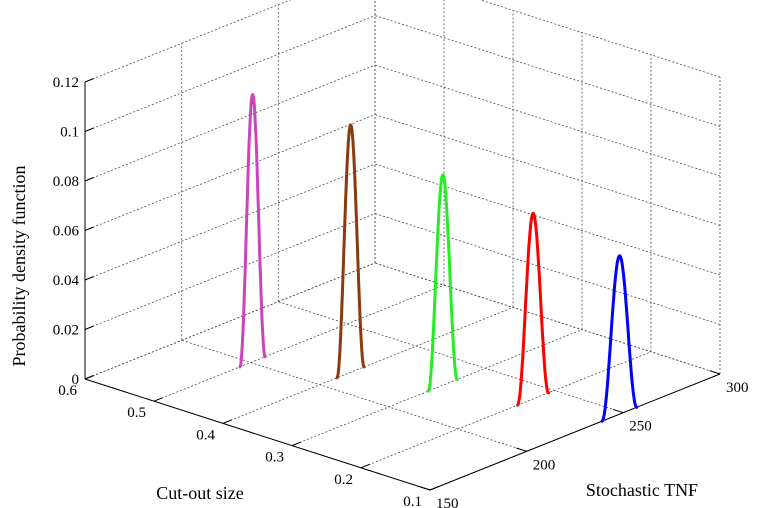 The image size is (768, 508). I want to click on z-tick-label: 0.04, so click(66, 281).